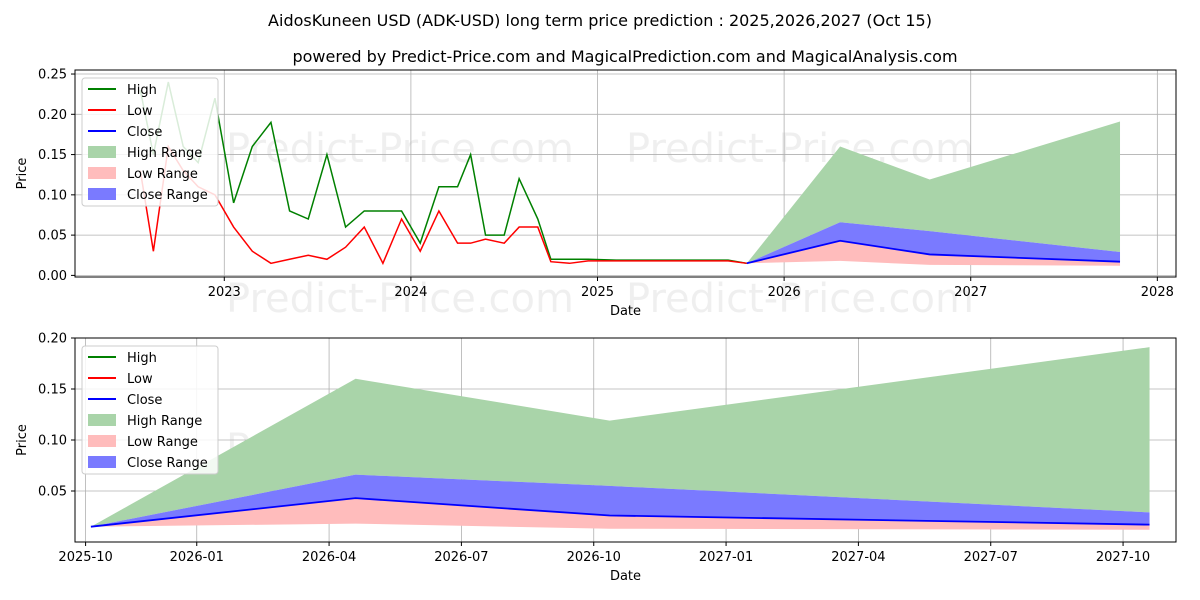 This screenshot has width=1200, height=600. I want to click on p1-ytick-label-0: 0.05, so click(52, 492).